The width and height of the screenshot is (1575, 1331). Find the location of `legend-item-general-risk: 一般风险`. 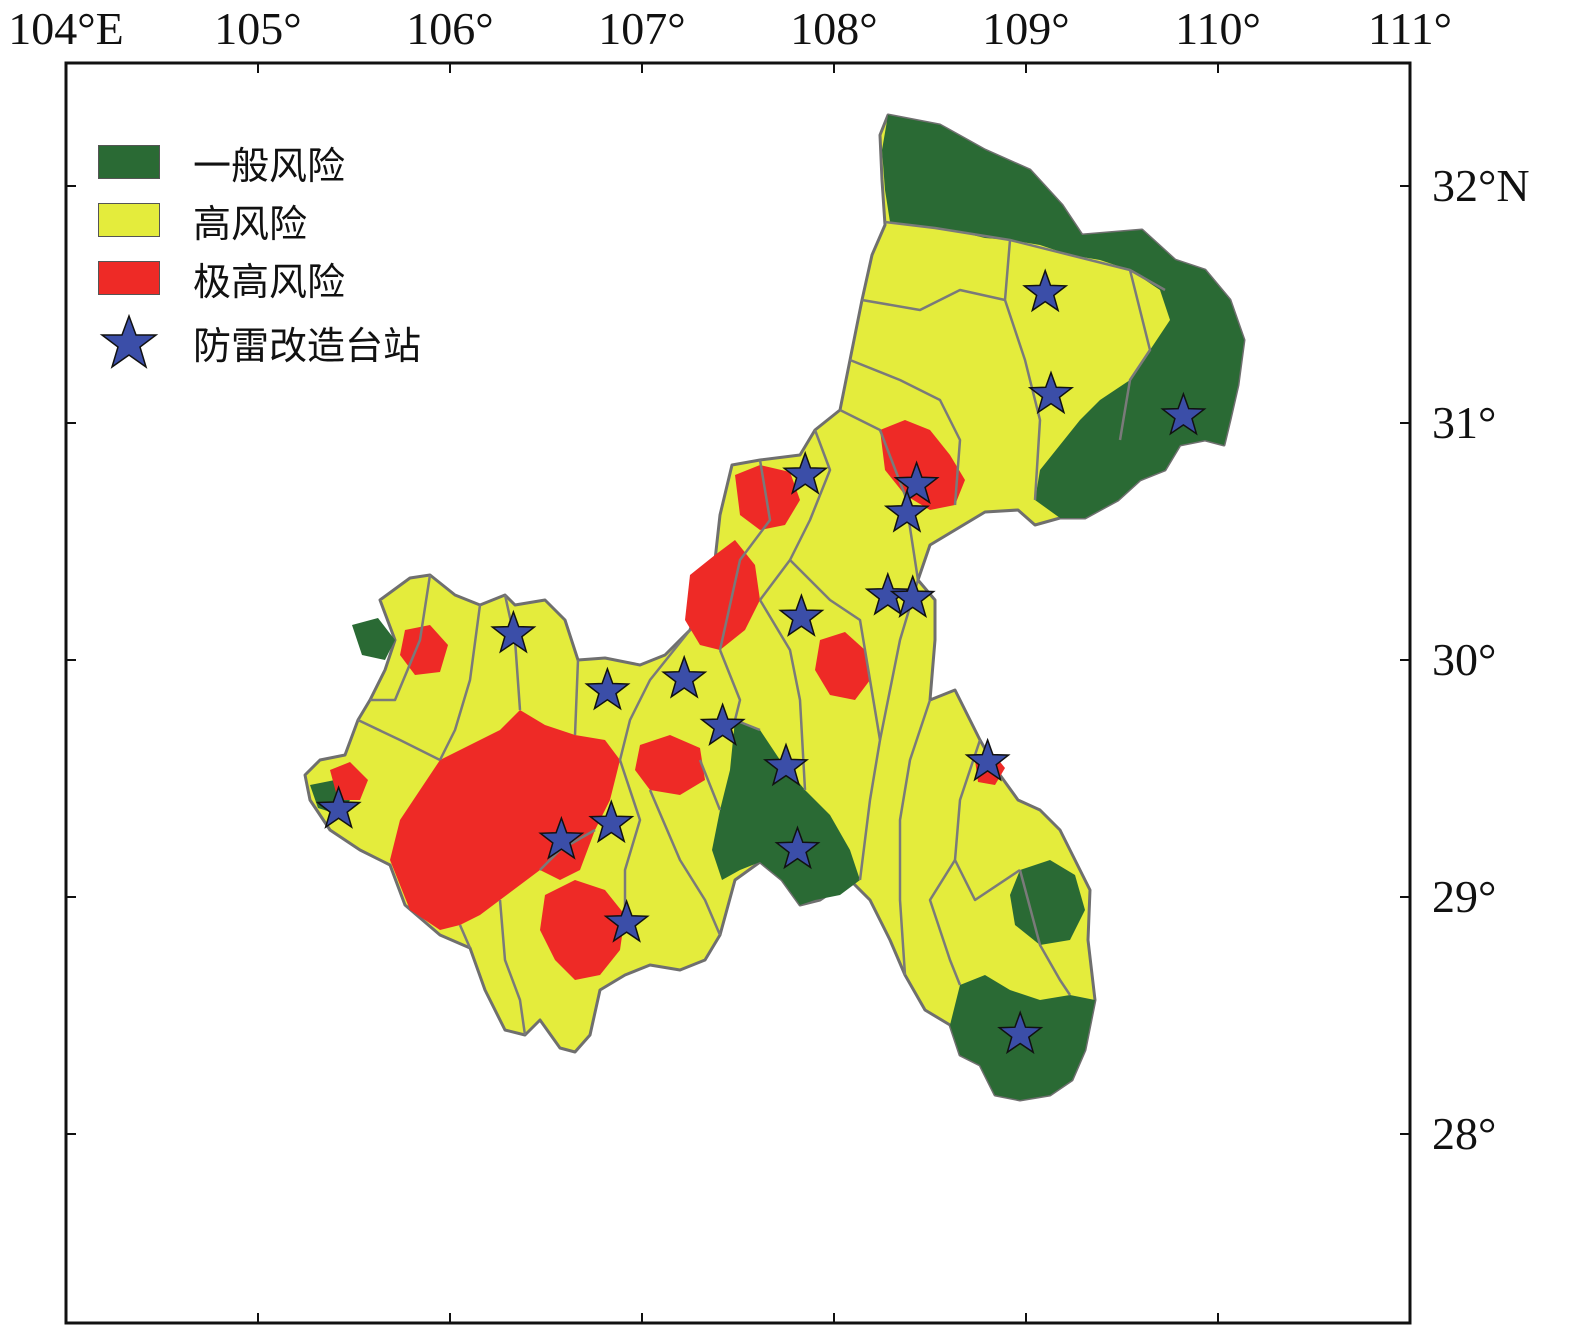

legend-item-general-risk: 一般风险 is located at coordinates (221, 164).